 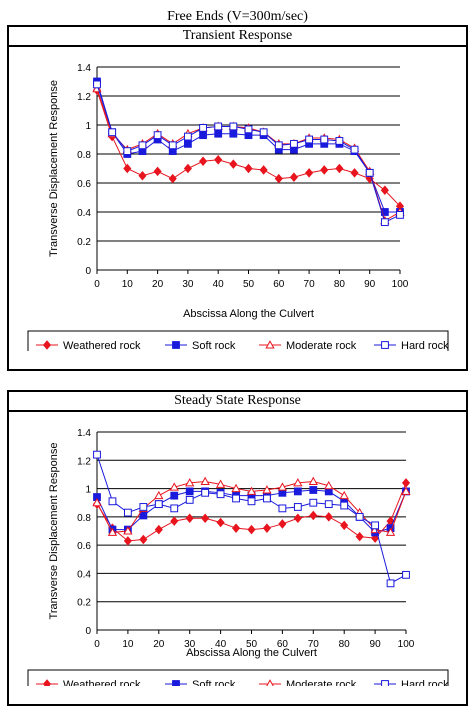 I want to click on x-tick-label: 20, so click(x=158, y=284).